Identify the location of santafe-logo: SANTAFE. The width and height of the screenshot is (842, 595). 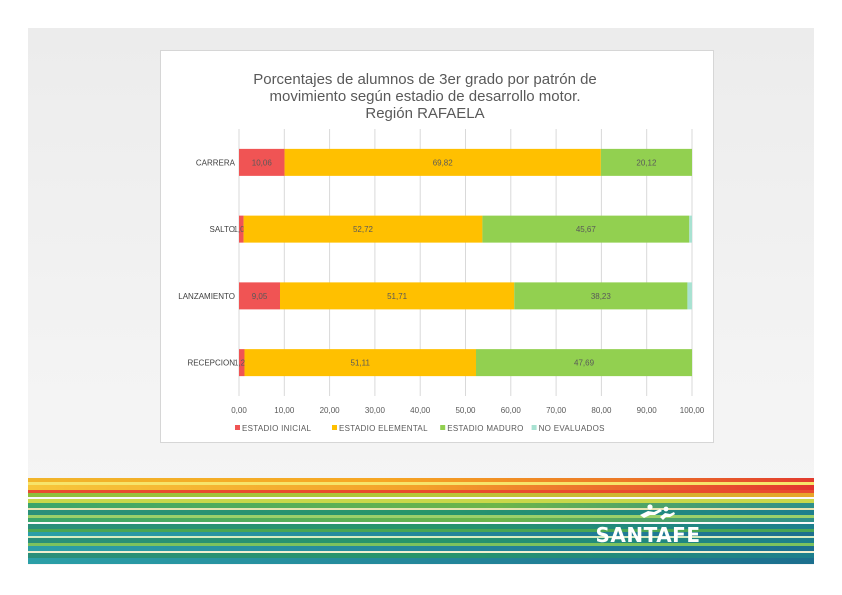
(648, 527).